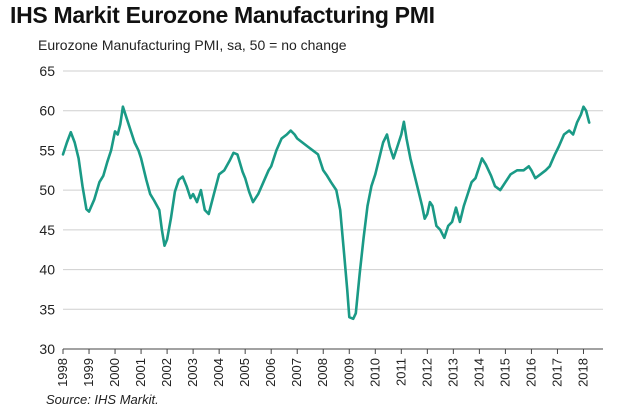 The width and height of the screenshot is (640, 412). I want to click on x-tick-label: 2017, so click(556, 372).